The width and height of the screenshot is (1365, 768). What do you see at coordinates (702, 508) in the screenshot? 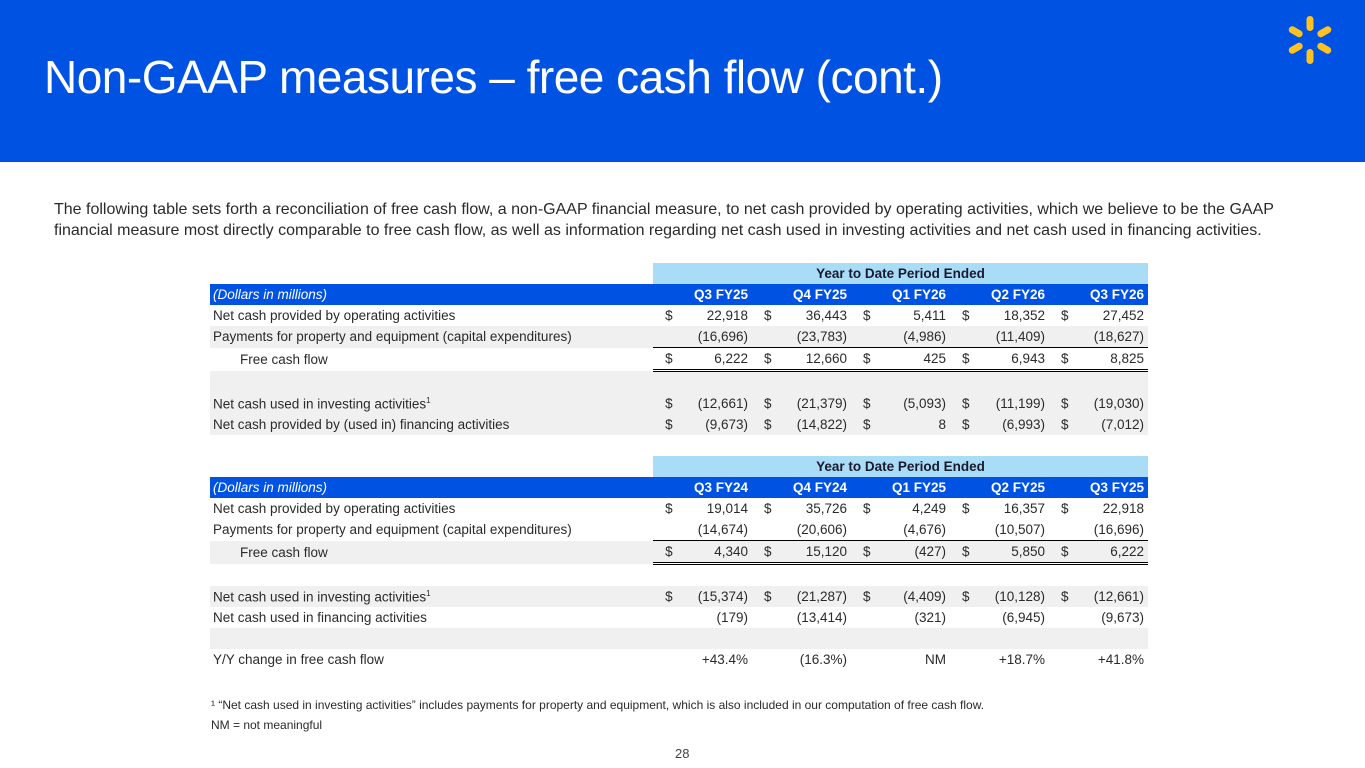
I see `value-cell: $19,014` at bounding box center [702, 508].